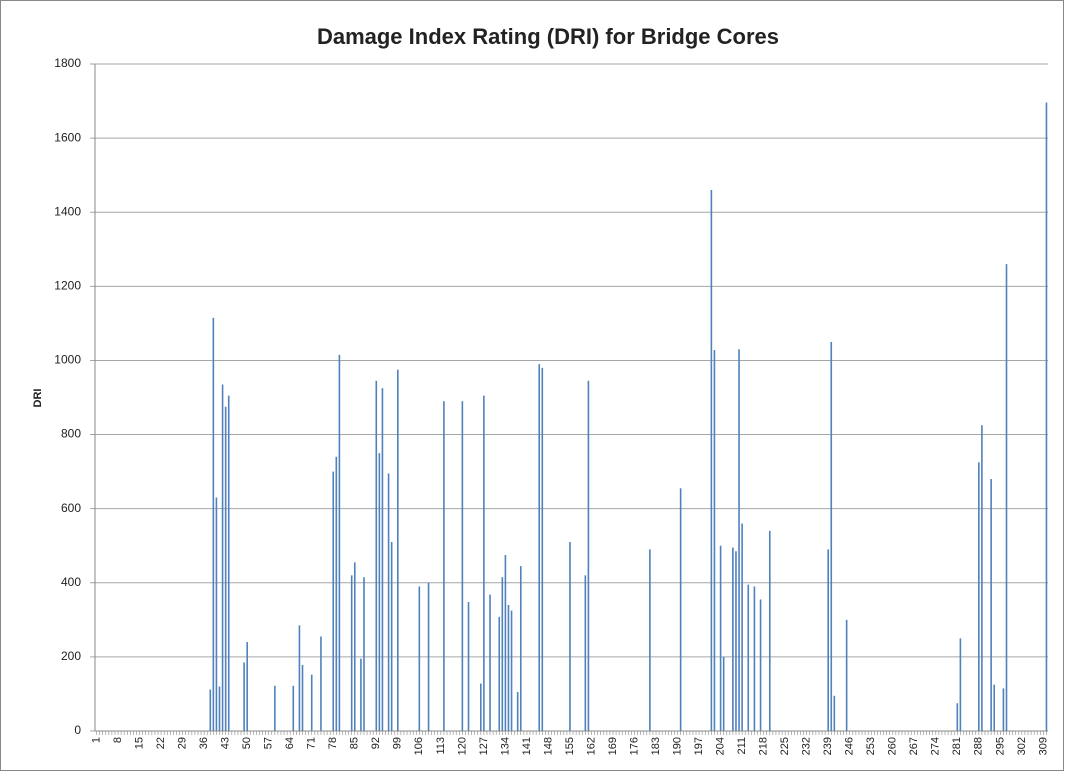  I want to click on x-tick-label: 92, so click(376, 743).